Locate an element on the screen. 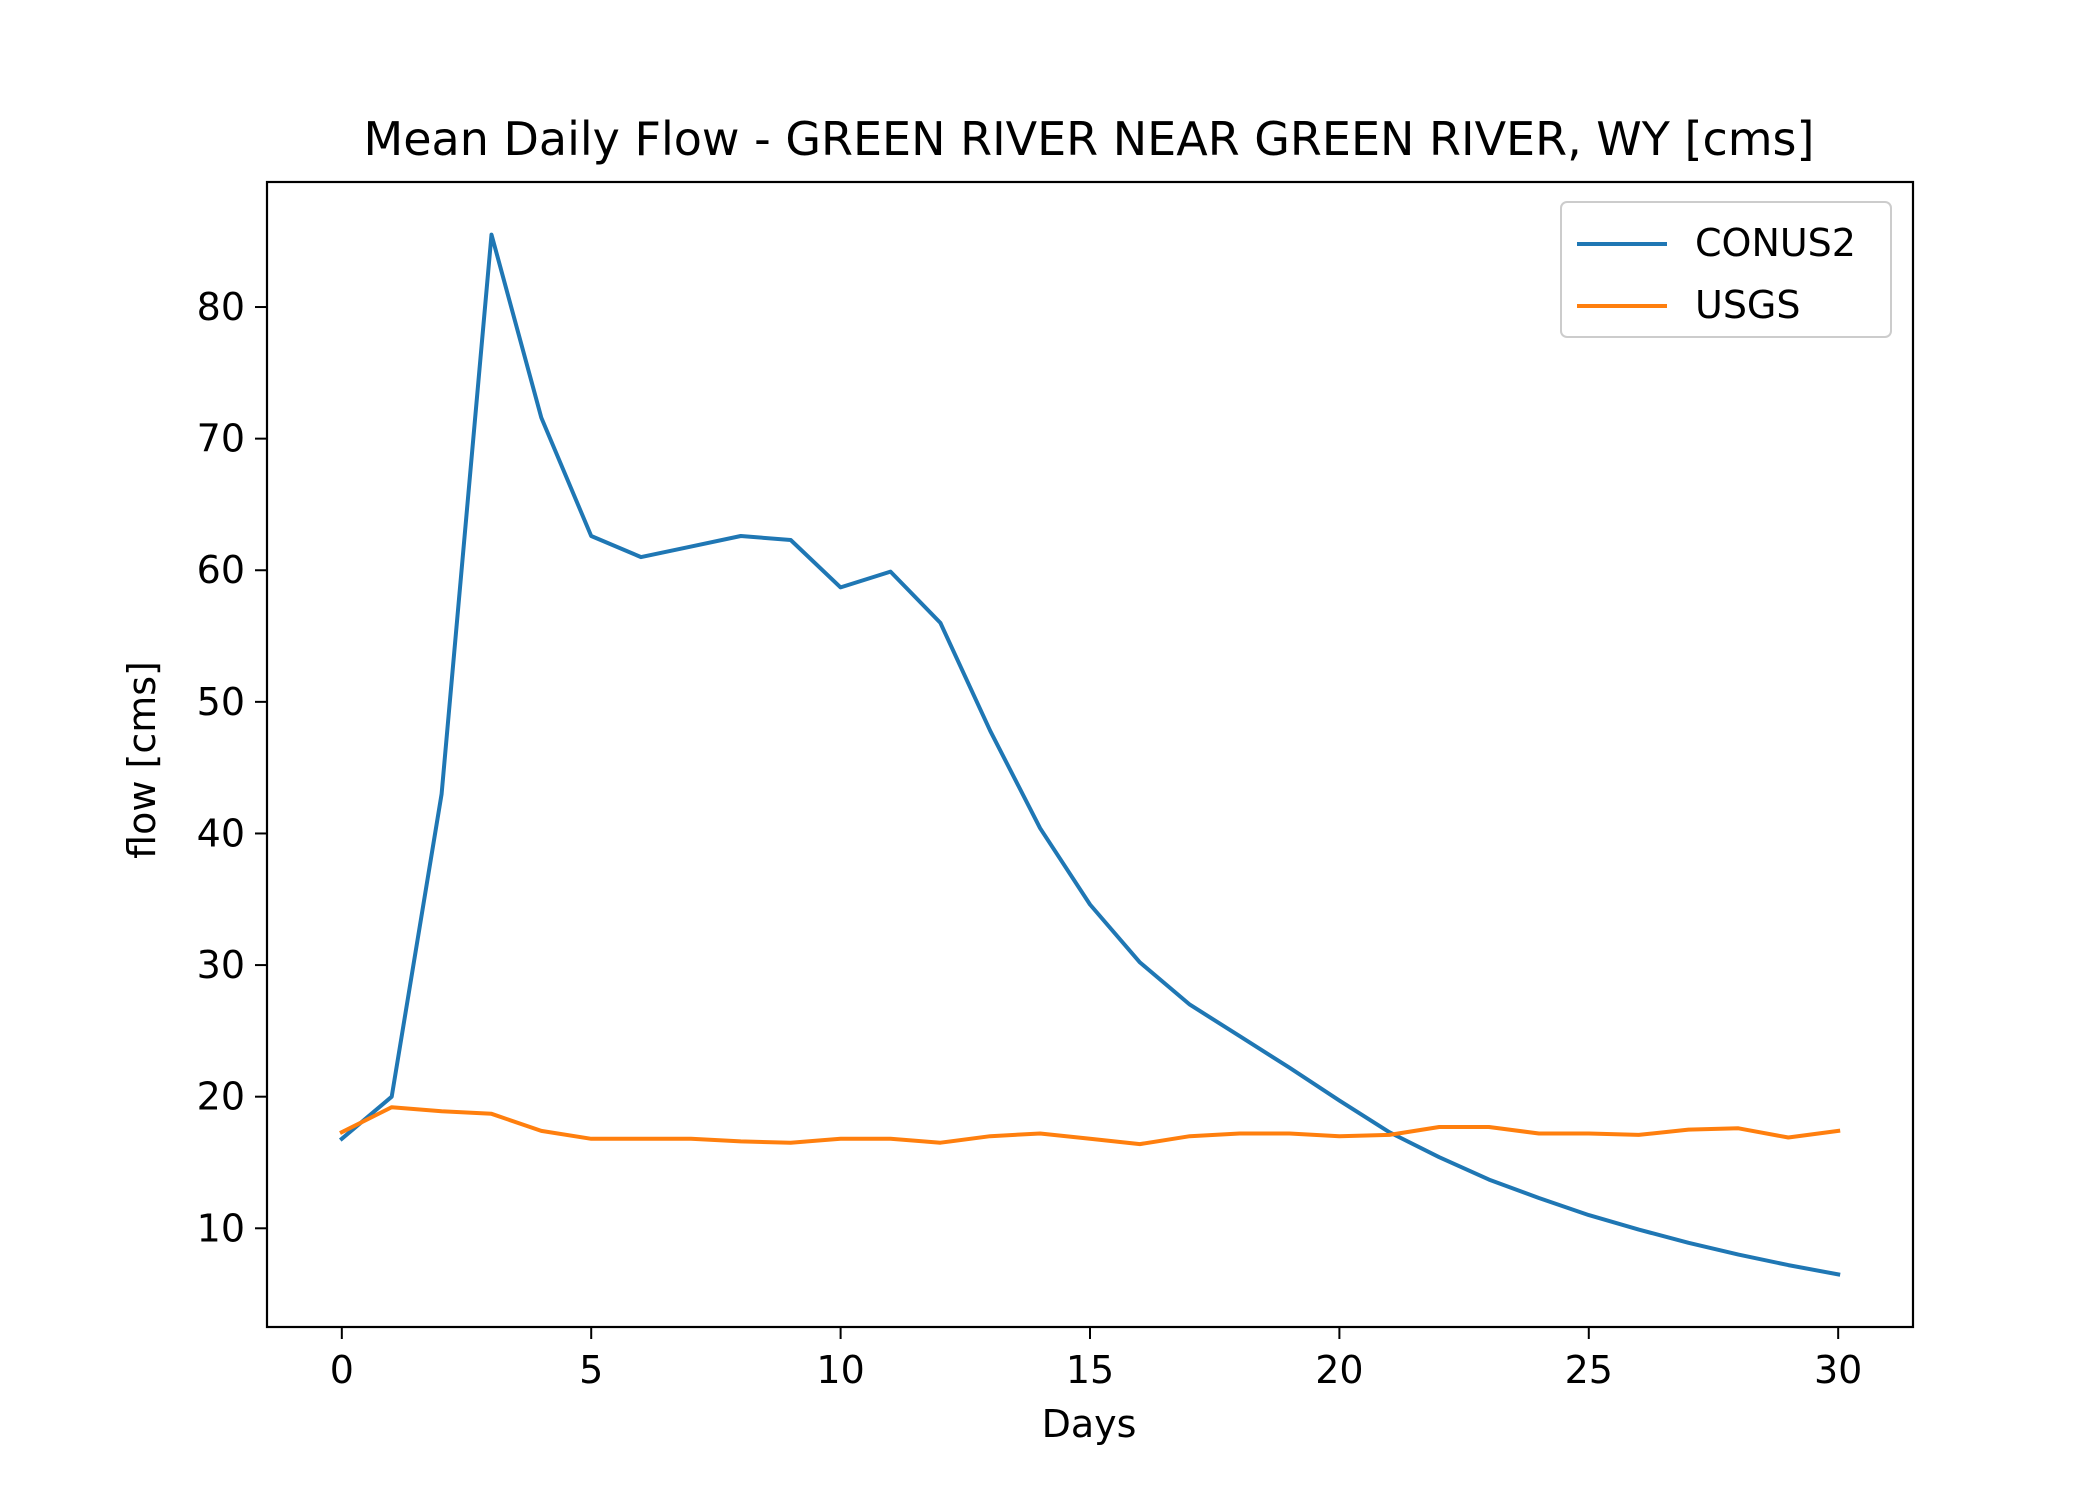 This screenshot has height=1500, width=2100. x-tick-label: 20 is located at coordinates (1339, 1370).